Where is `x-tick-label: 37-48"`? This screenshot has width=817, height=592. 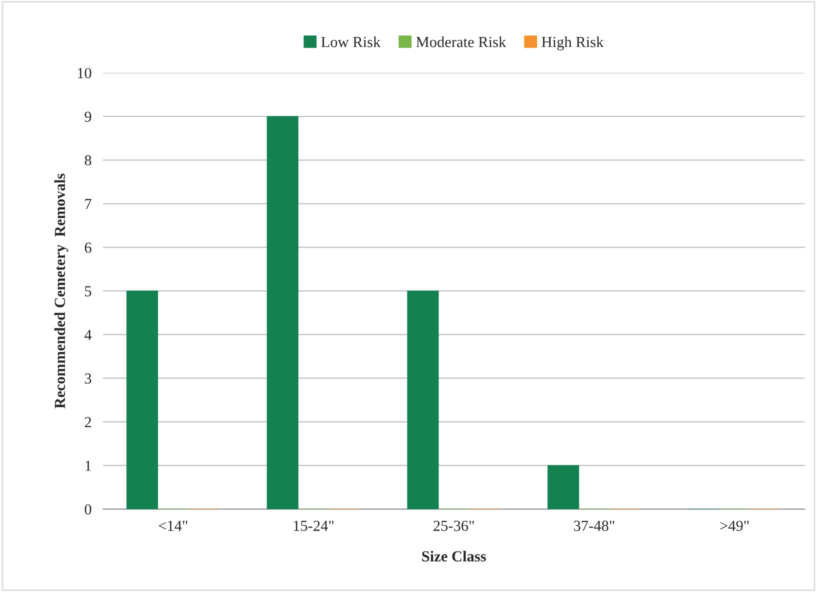 x-tick-label: 37-48" is located at coordinates (594, 525).